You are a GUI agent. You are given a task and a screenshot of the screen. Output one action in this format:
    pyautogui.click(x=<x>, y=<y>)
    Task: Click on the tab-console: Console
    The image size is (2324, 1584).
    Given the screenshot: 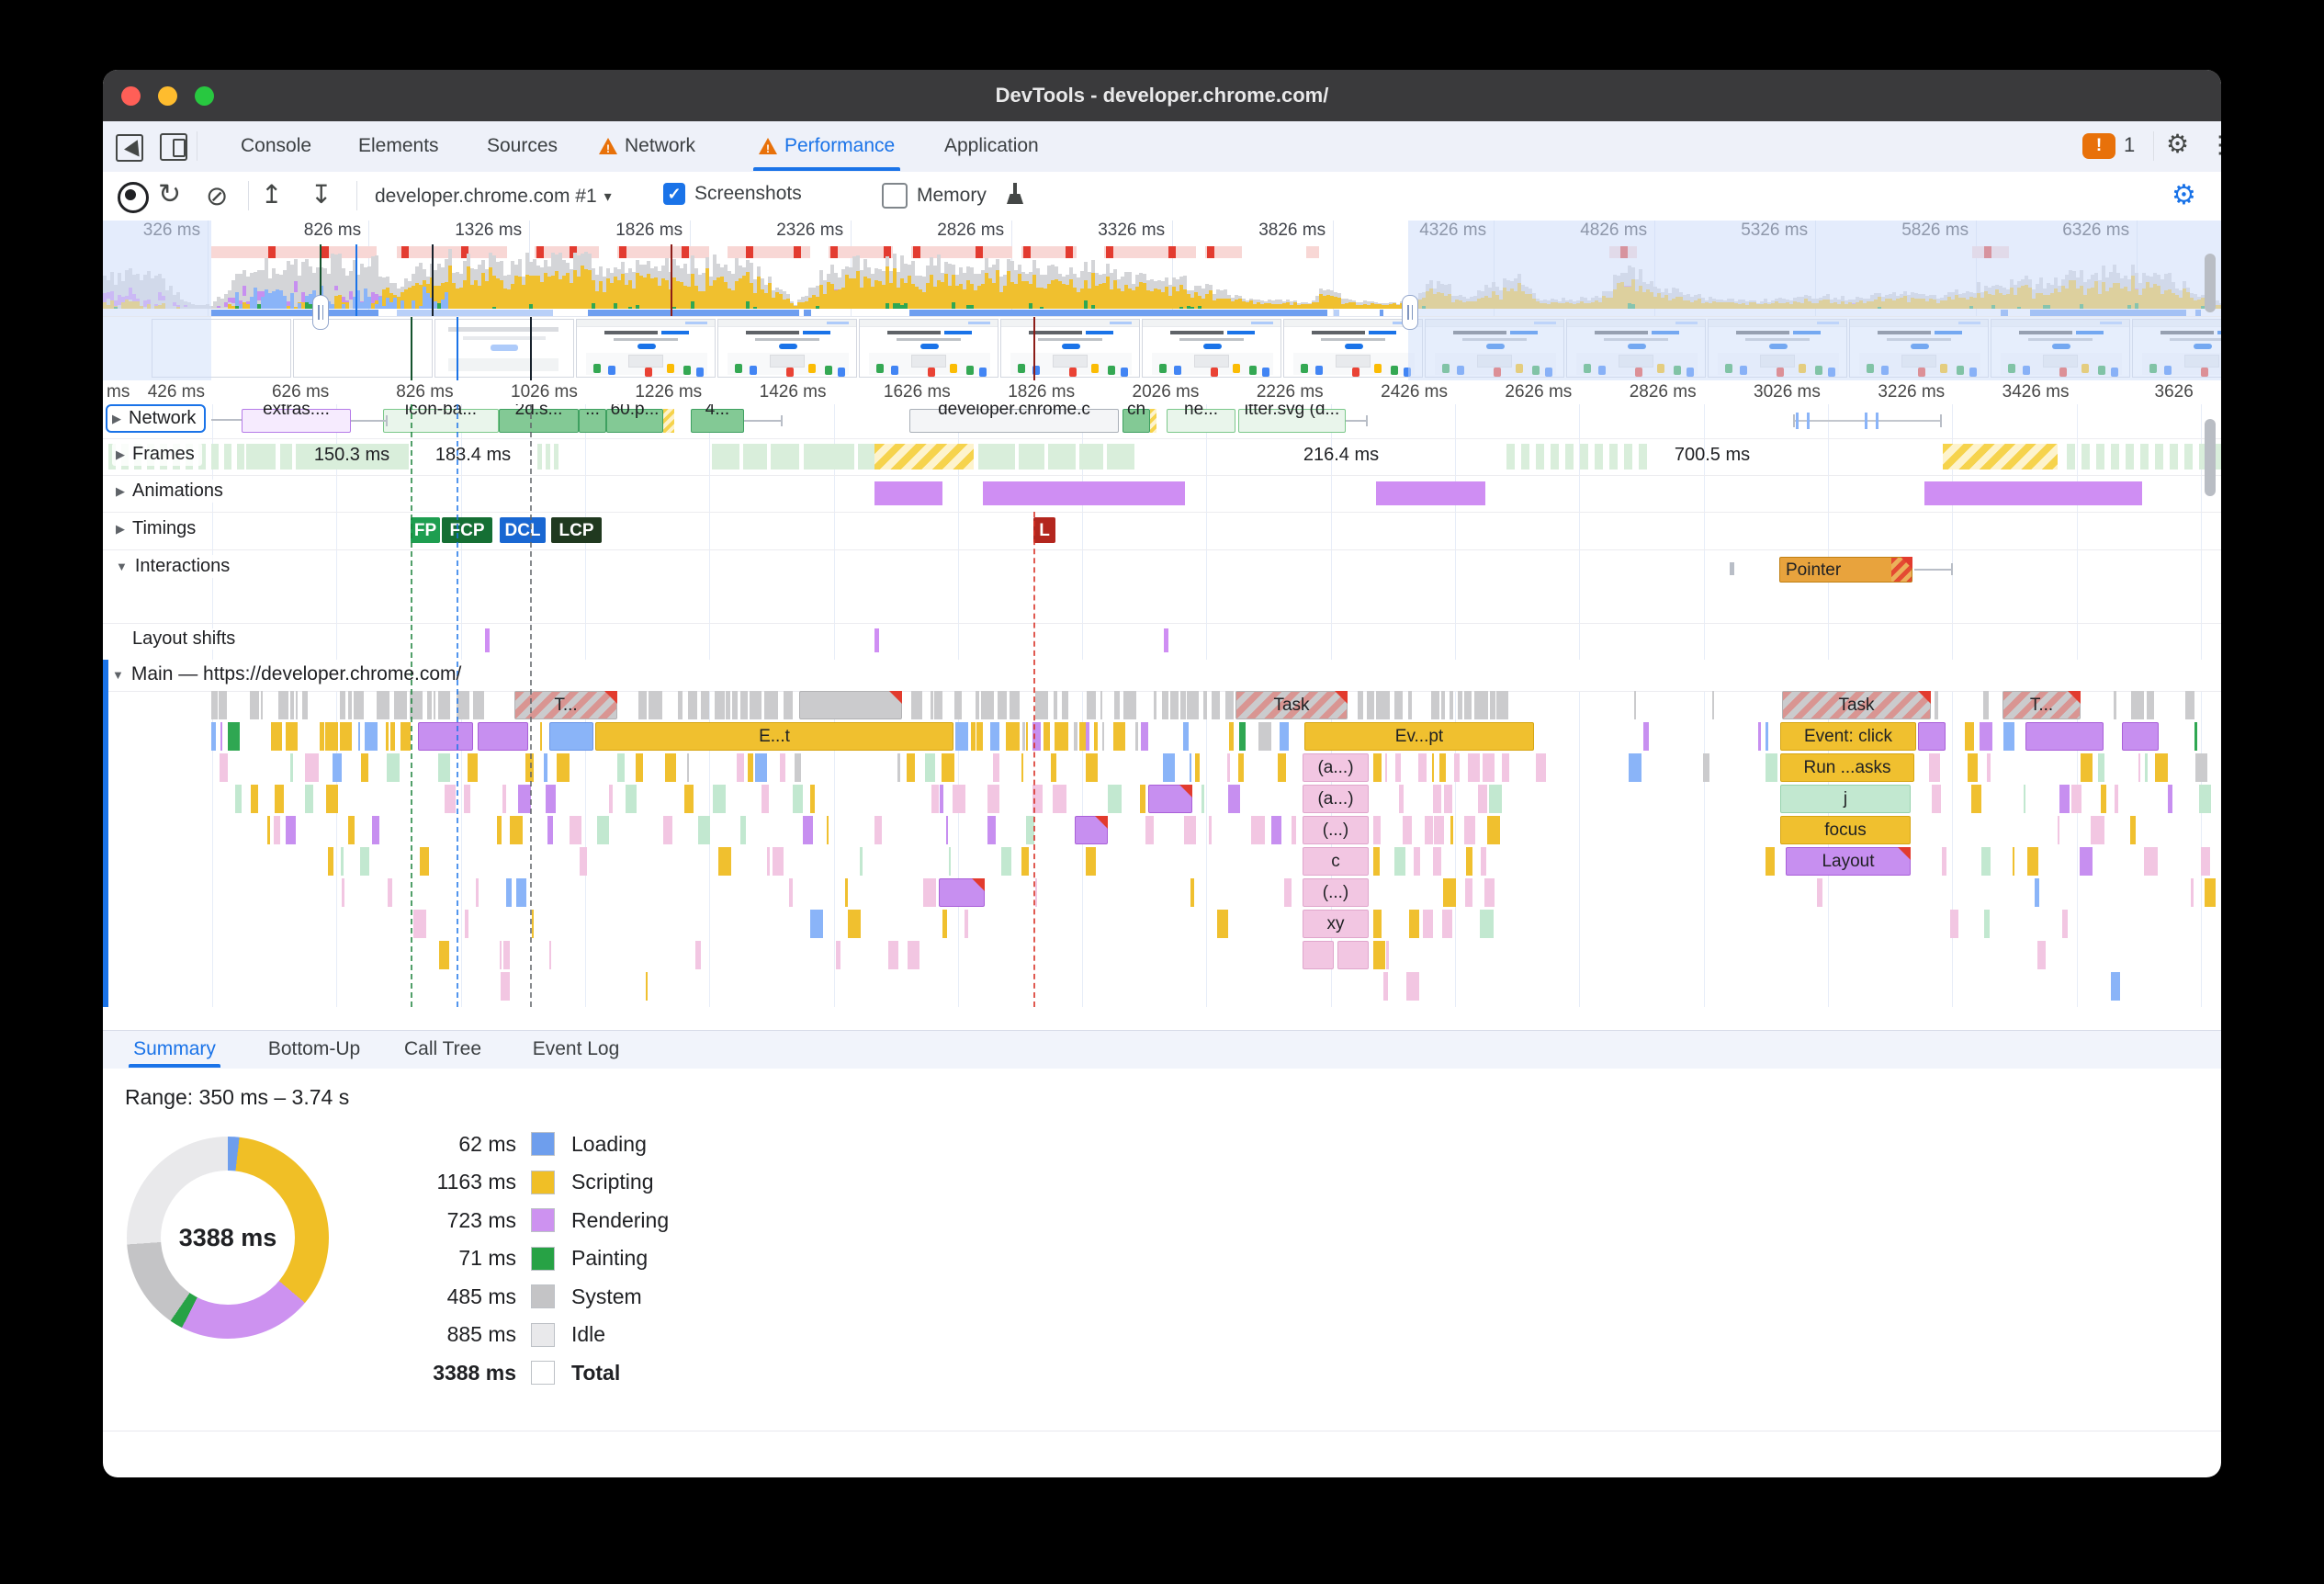 What is the action you would take?
    pyautogui.click(x=276, y=146)
    